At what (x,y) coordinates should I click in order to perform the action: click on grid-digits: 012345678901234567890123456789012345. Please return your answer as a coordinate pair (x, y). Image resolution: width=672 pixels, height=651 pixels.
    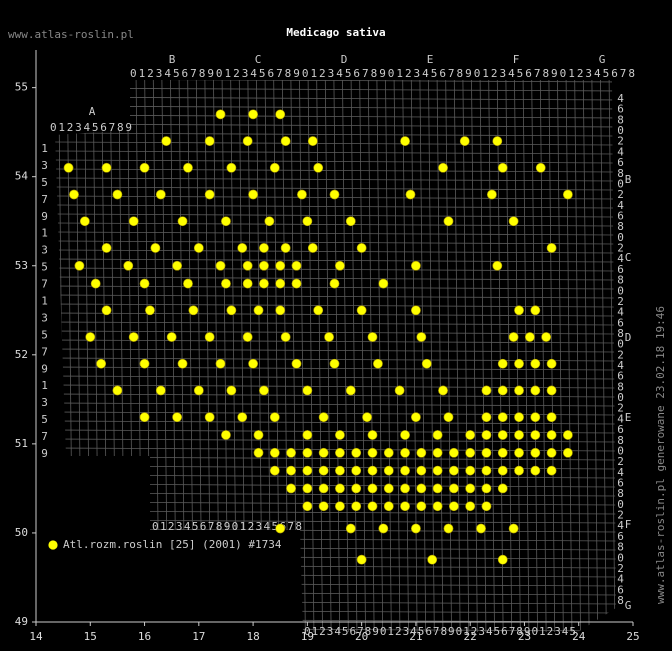
    Looking at the image, I should click on (440, 631).